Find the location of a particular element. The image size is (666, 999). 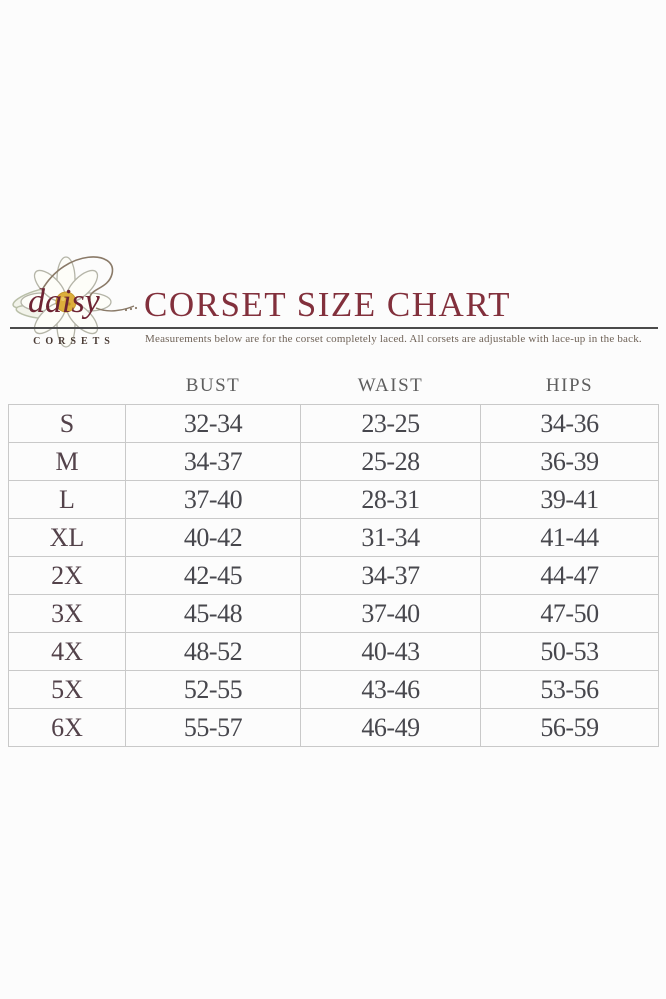

waist-value: 40-43 is located at coordinates (390, 651).